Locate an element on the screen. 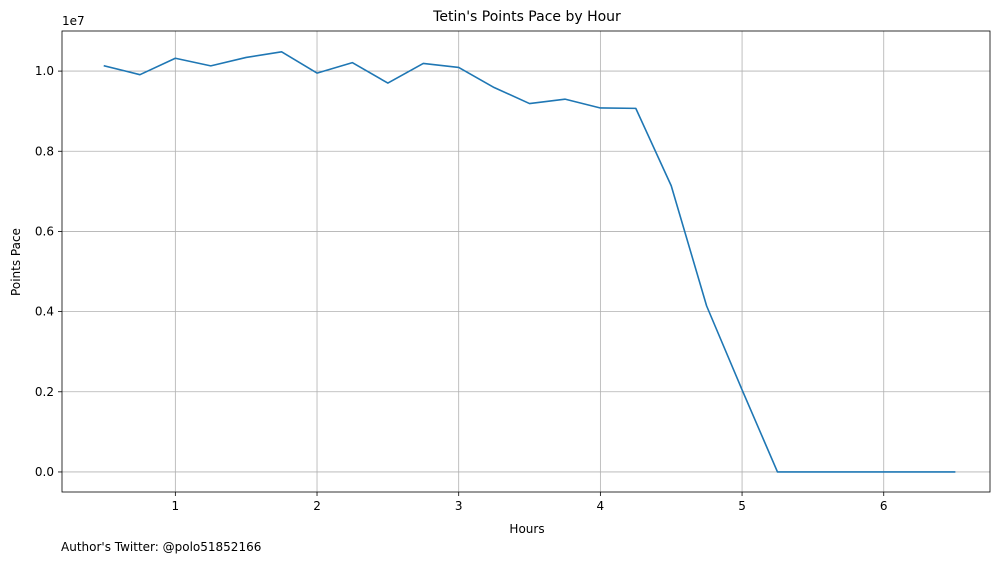 Image resolution: width=1001 pixels, height=562 pixels. y-offset-label: 1e7 is located at coordinates (73, 21).